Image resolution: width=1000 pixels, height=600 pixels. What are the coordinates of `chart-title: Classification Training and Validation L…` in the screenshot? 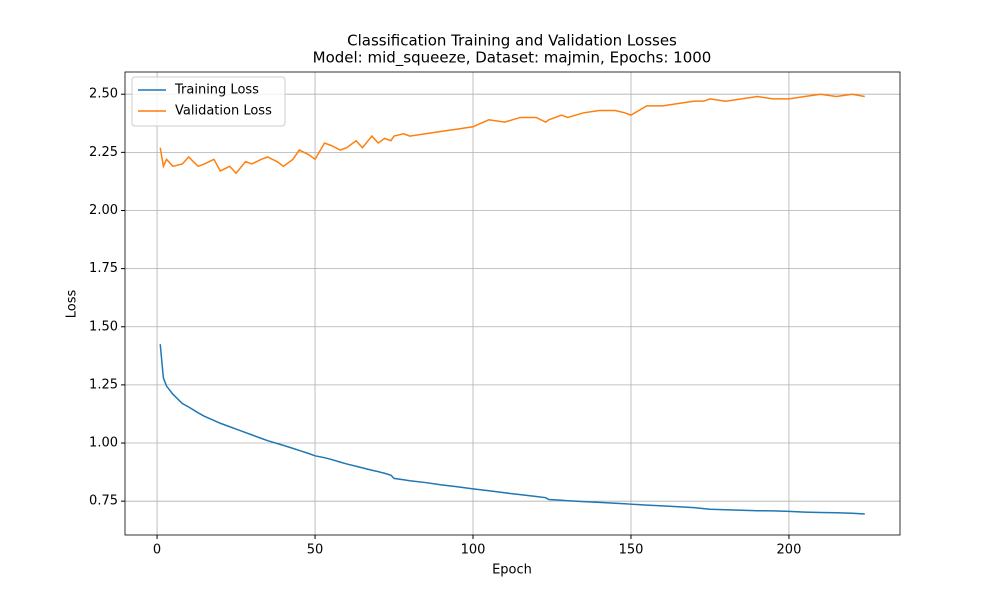 It's located at (512, 41).